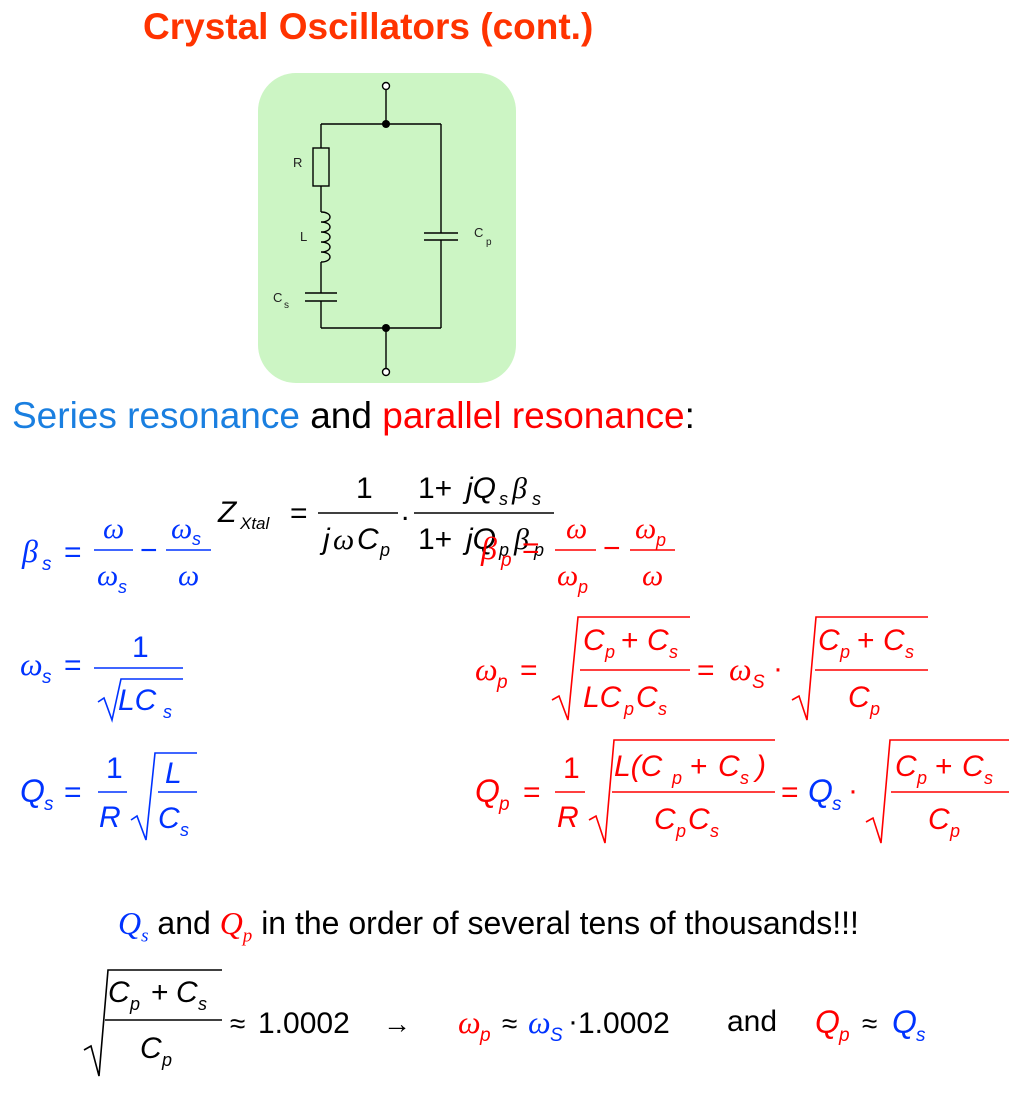 This screenshot has height=1094, width=1019. Describe the element at coordinates (752, 1021) in the screenshot. I see `approx-and: and` at that location.